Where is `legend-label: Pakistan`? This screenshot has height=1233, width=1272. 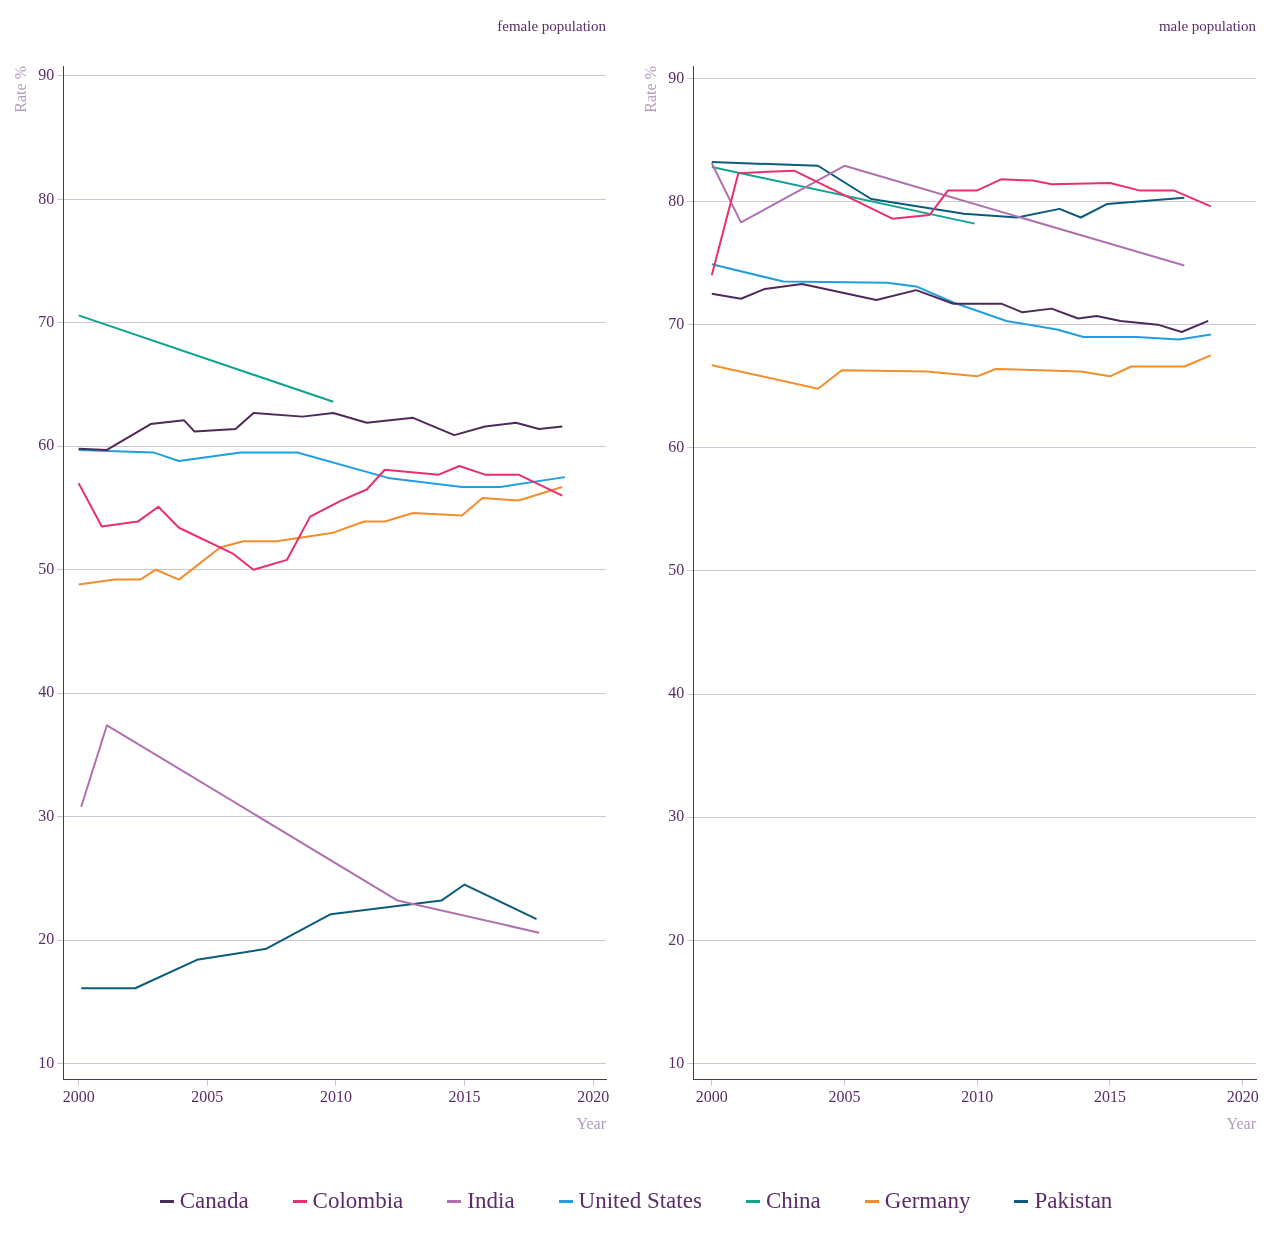 legend-label: Pakistan is located at coordinates (1073, 1201).